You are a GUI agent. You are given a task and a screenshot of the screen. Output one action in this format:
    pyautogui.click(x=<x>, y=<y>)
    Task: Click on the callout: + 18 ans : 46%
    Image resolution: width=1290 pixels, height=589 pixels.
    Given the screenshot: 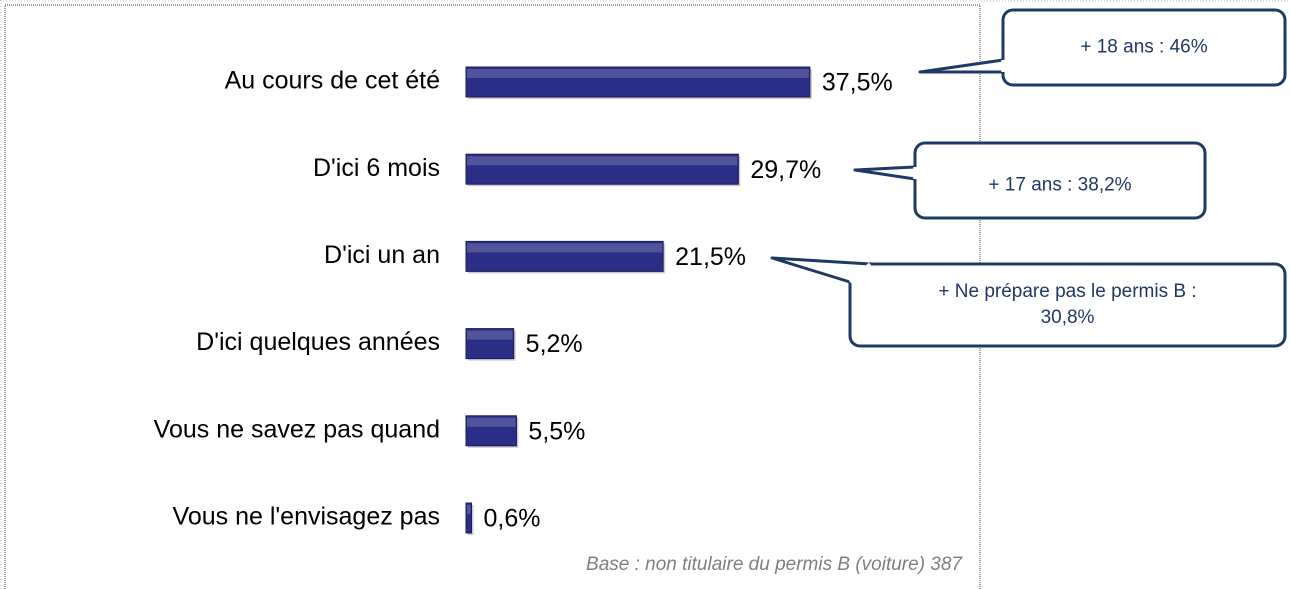 What is the action you would take?
    pyautogui.click(x=1102, y=47)
    